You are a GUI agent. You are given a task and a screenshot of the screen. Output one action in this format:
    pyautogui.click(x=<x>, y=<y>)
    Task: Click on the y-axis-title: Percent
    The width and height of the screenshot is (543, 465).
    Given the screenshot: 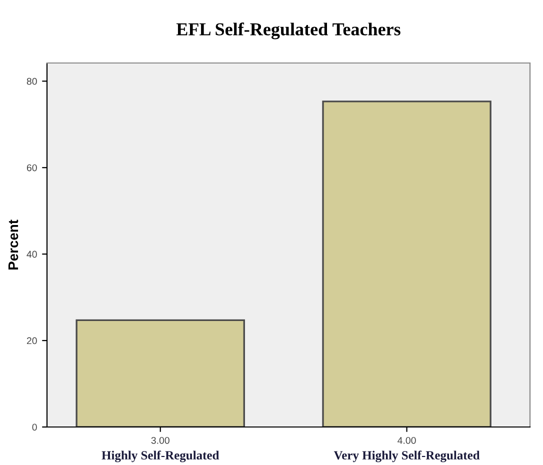 What is the action you would take?
    pyautogui.click(x=13, y=245)
    